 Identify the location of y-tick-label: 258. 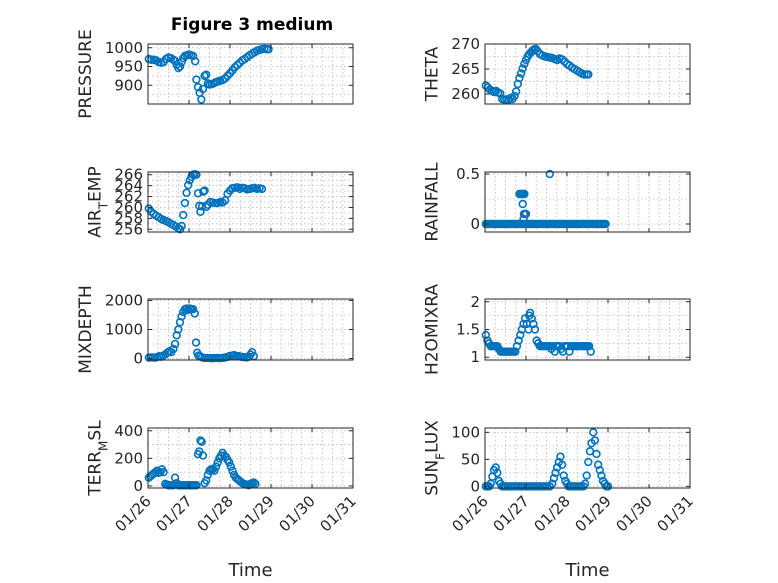
(128, 218).